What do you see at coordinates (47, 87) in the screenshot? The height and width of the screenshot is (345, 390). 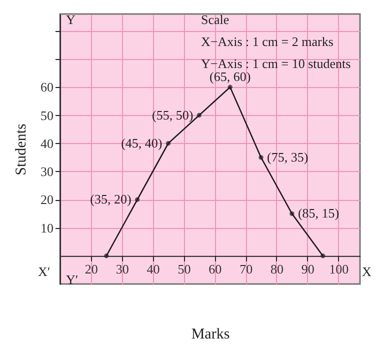 I see `y-tick-label: 60` at bounding box center [47, 87].